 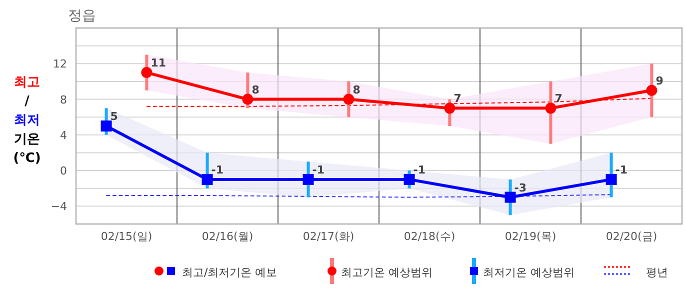 I want to click on y-tick-label: 8, so click(x=63, y=99).